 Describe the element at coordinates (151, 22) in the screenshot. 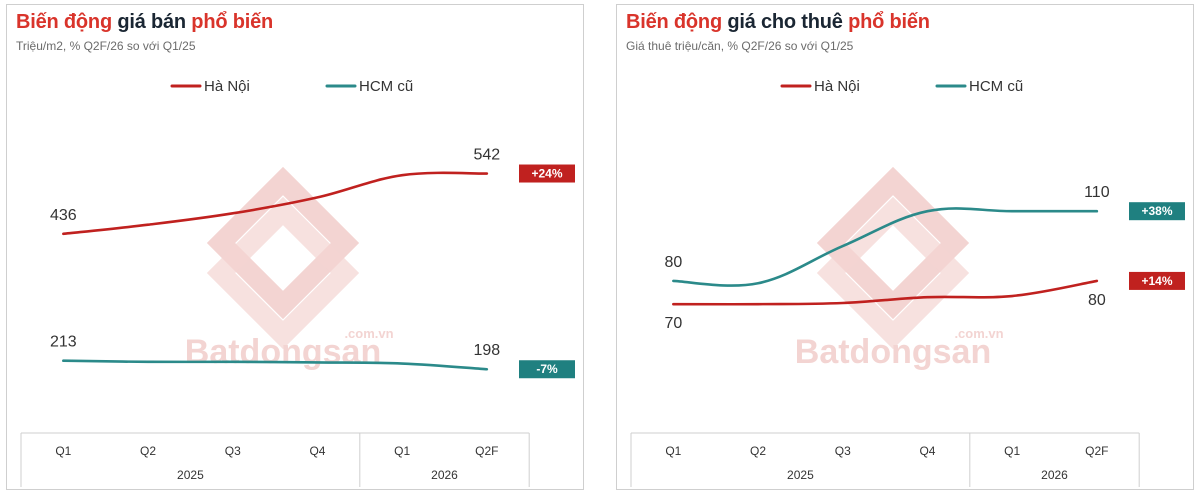

I see `title-part: giá bán` at that location.